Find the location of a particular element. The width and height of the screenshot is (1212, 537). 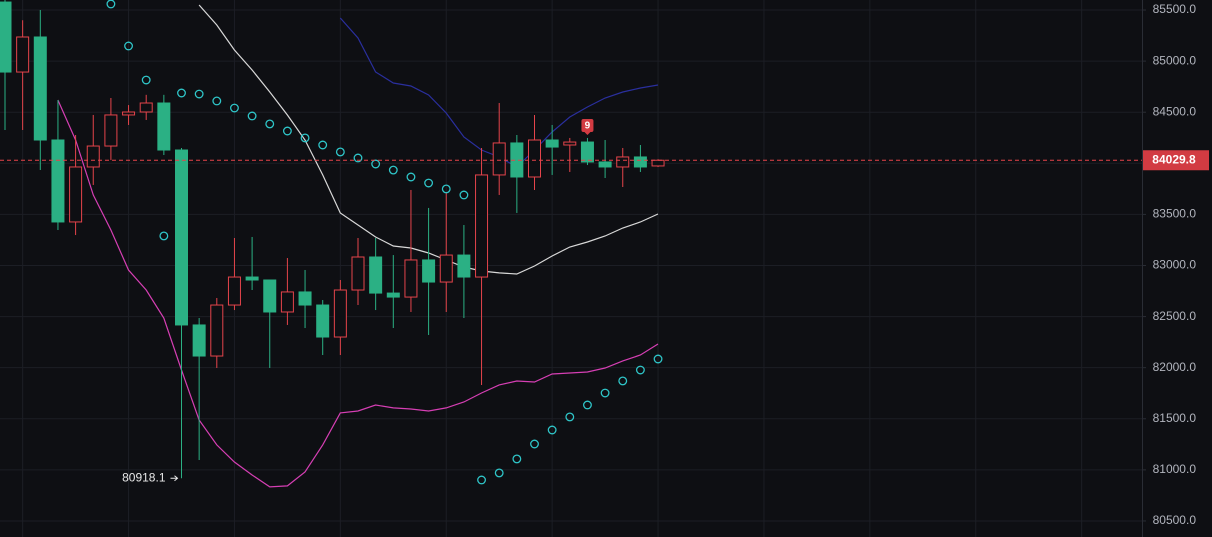

y-tick-label: 82500.0 is located at coordinates (1175, 316).